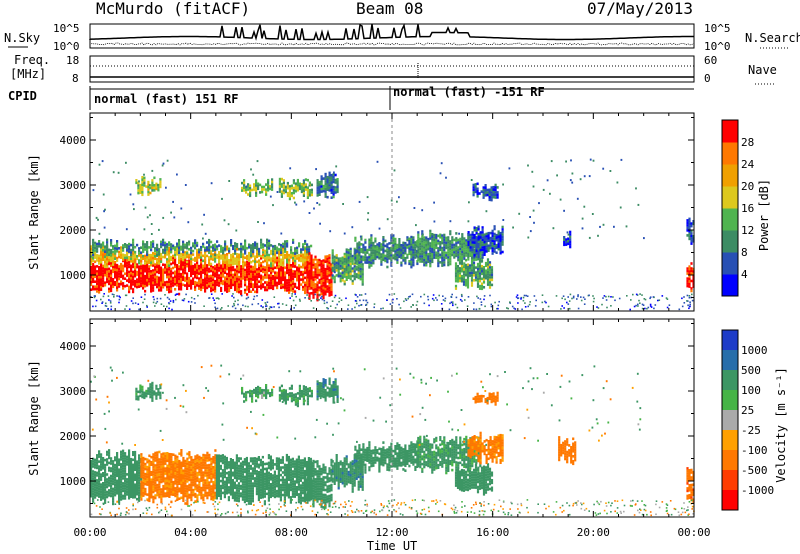 Image resolution: width=800 pixels, height=554 pixels. What do you see at coordinates (492, 532) in the screenshot?
I see `time-tick-label: 16:00` at bounding box center [492, 532].